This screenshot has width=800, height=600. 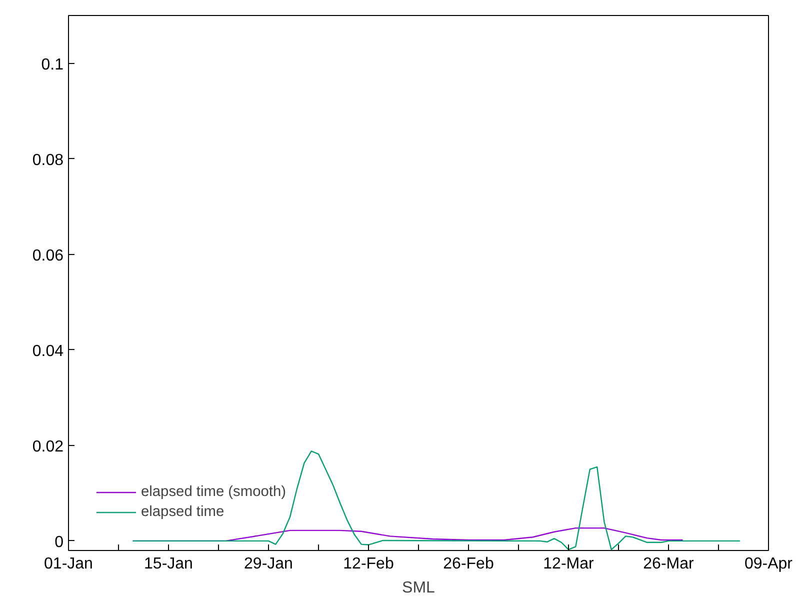 I want to click on x-tick-label: 15-Jan, so click(x=168, y=564).